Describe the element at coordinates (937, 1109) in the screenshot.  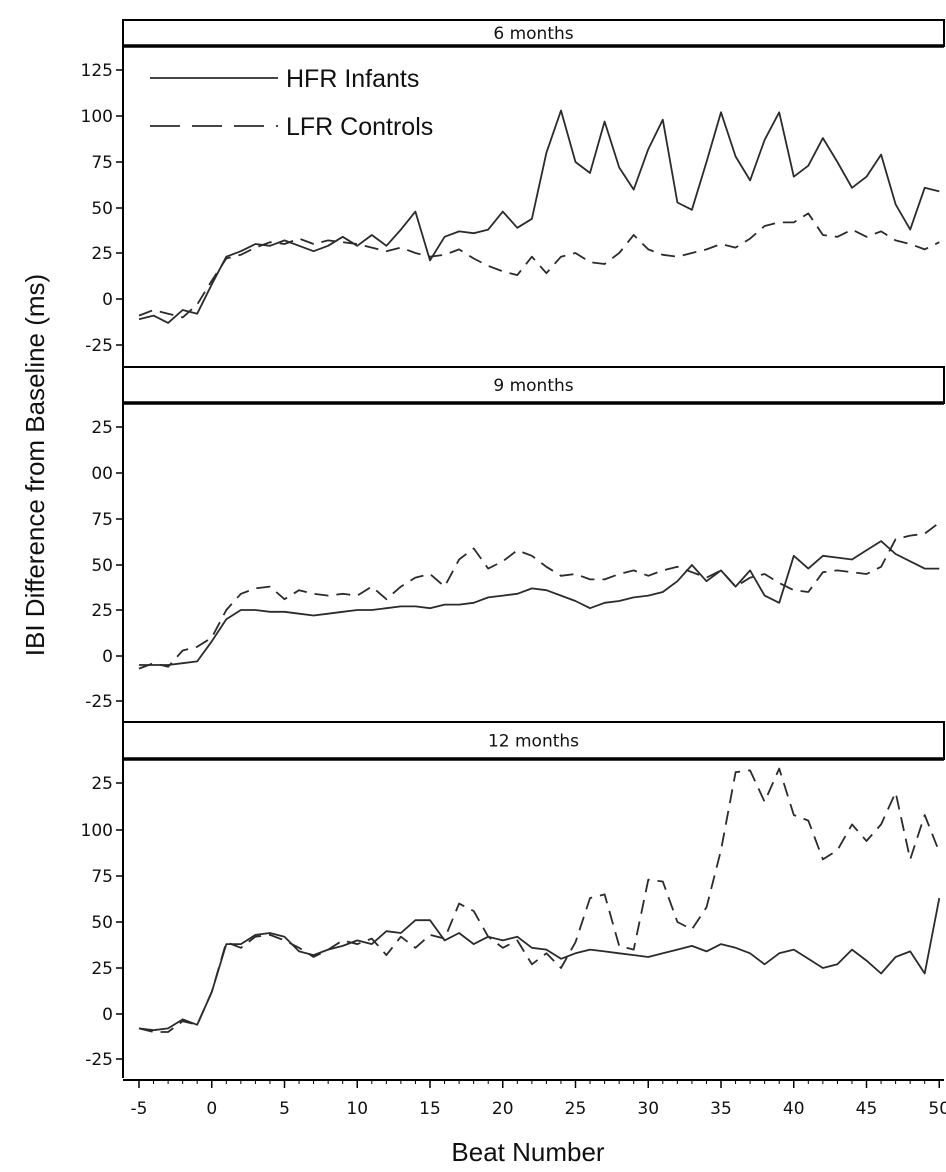
I see `x-tick-label: 50` at that location.